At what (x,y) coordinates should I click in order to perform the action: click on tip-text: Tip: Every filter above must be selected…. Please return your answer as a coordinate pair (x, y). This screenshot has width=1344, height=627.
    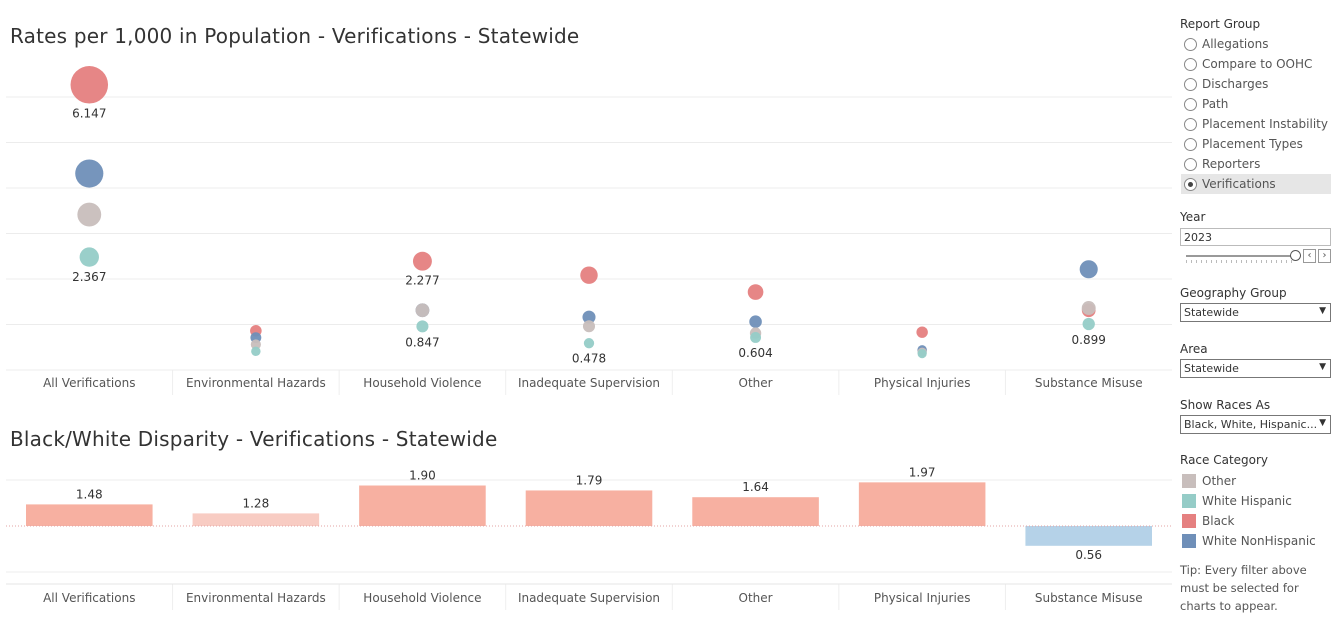
    Looking at the image, I should click on (1243, 588).